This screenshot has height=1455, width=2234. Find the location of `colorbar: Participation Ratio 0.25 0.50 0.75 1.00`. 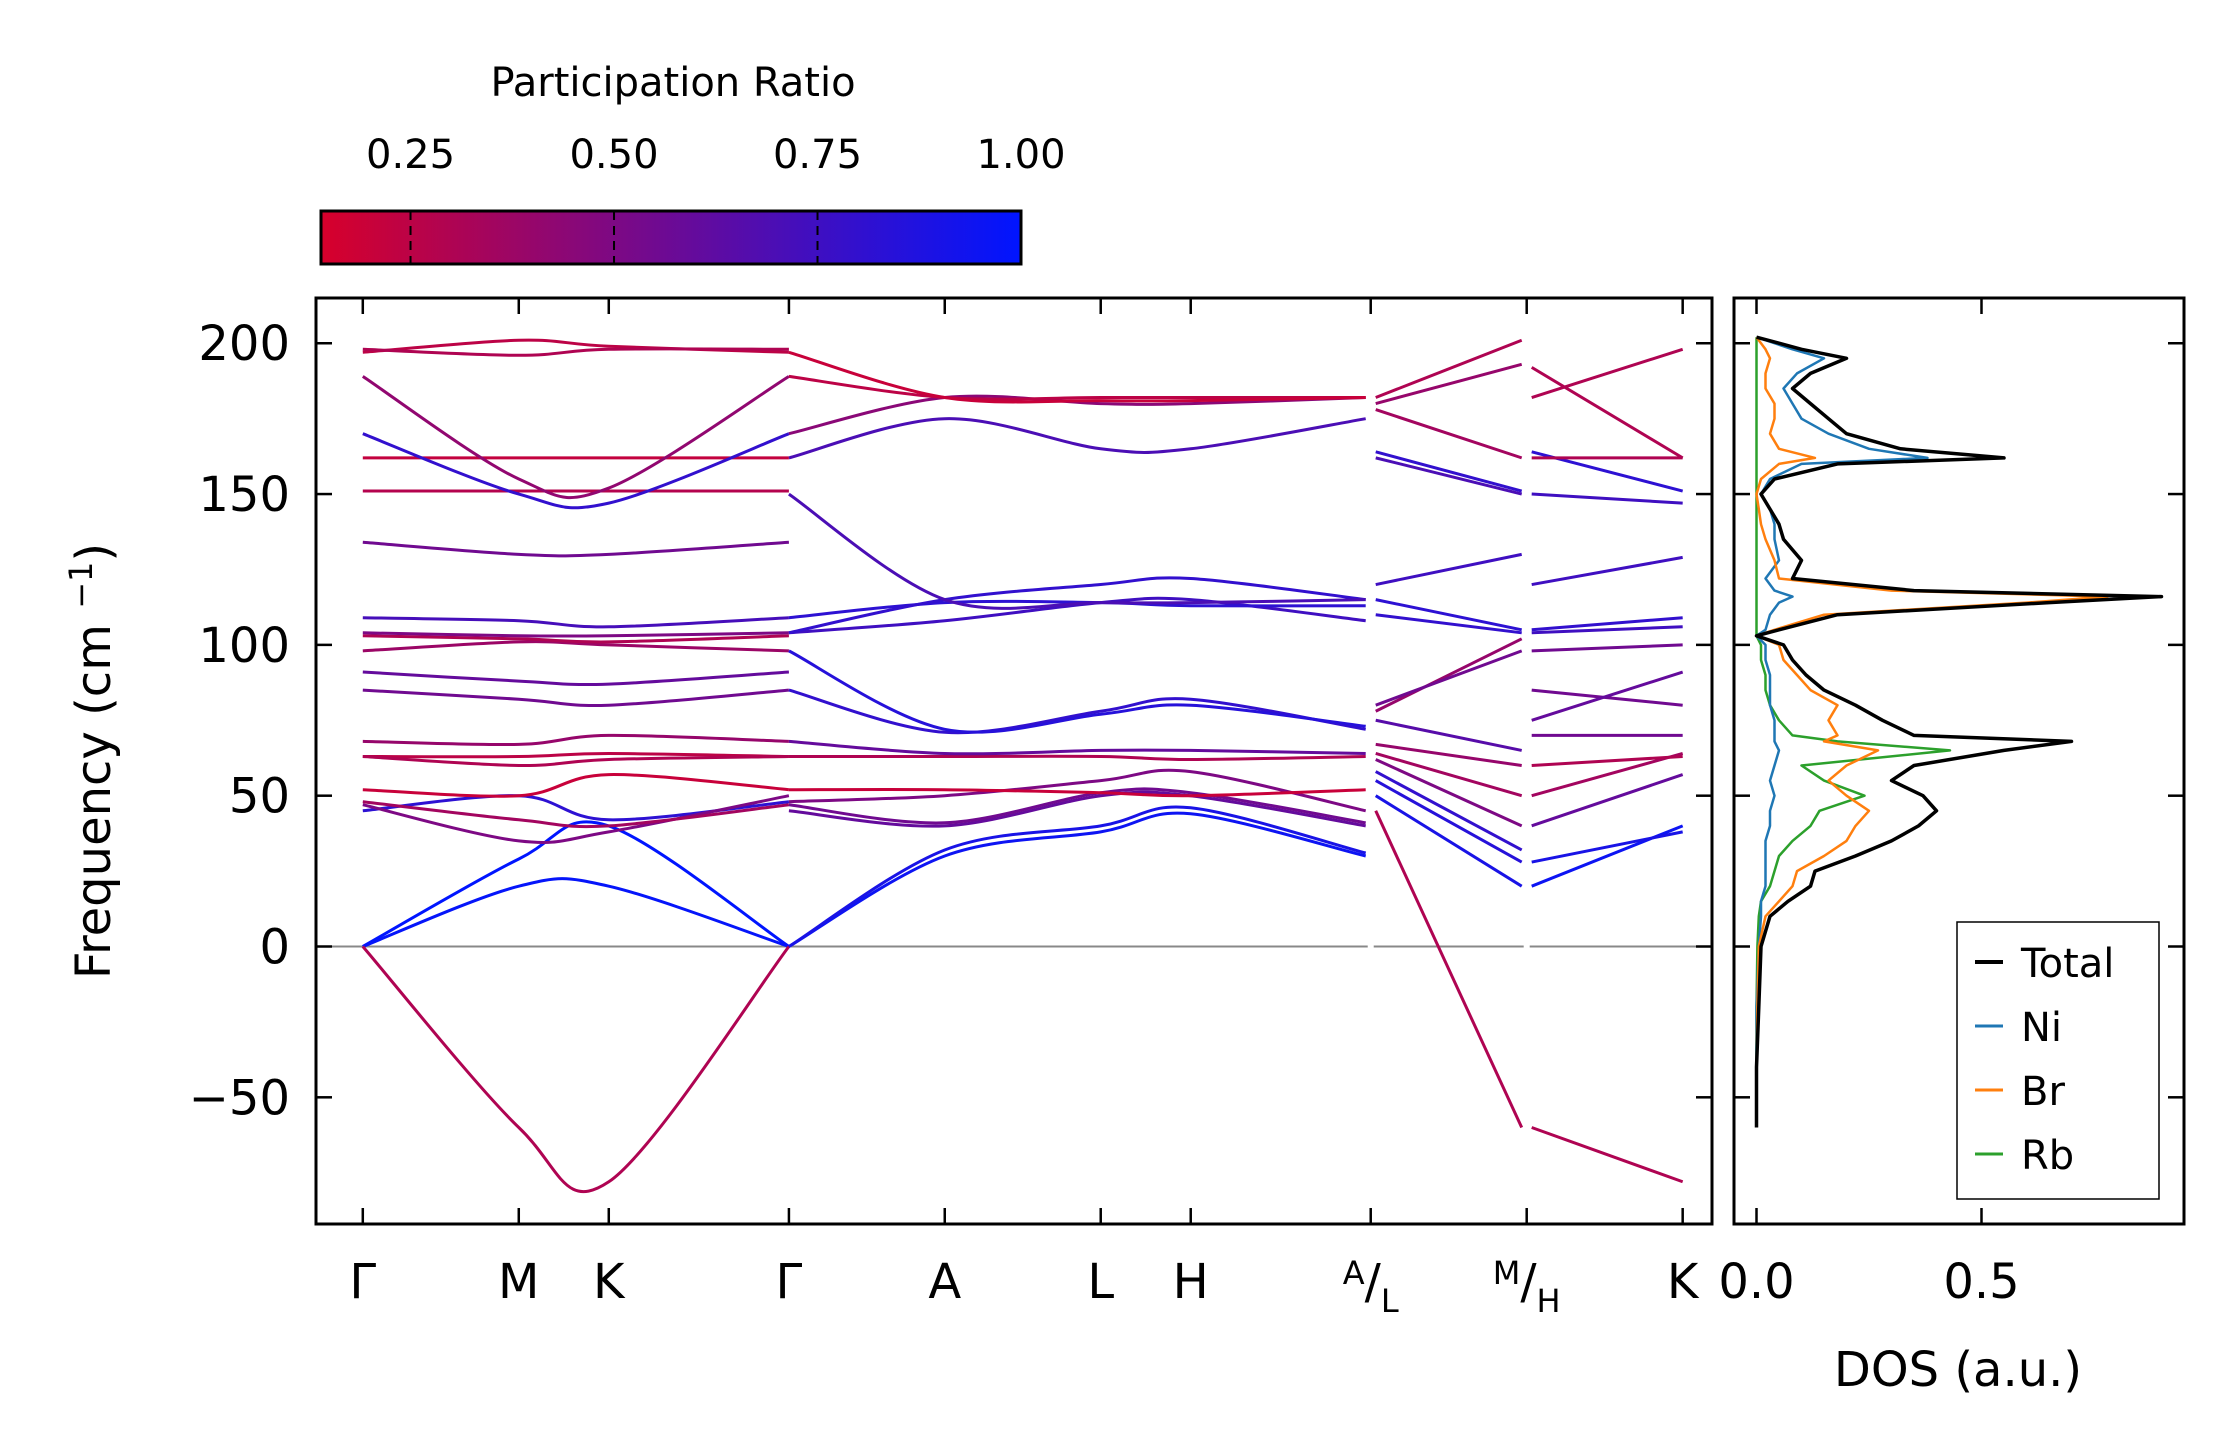

colorbar: Participation Ratio 0.25 0.50 0.75 1.00 is located at coordinates (692, 163).